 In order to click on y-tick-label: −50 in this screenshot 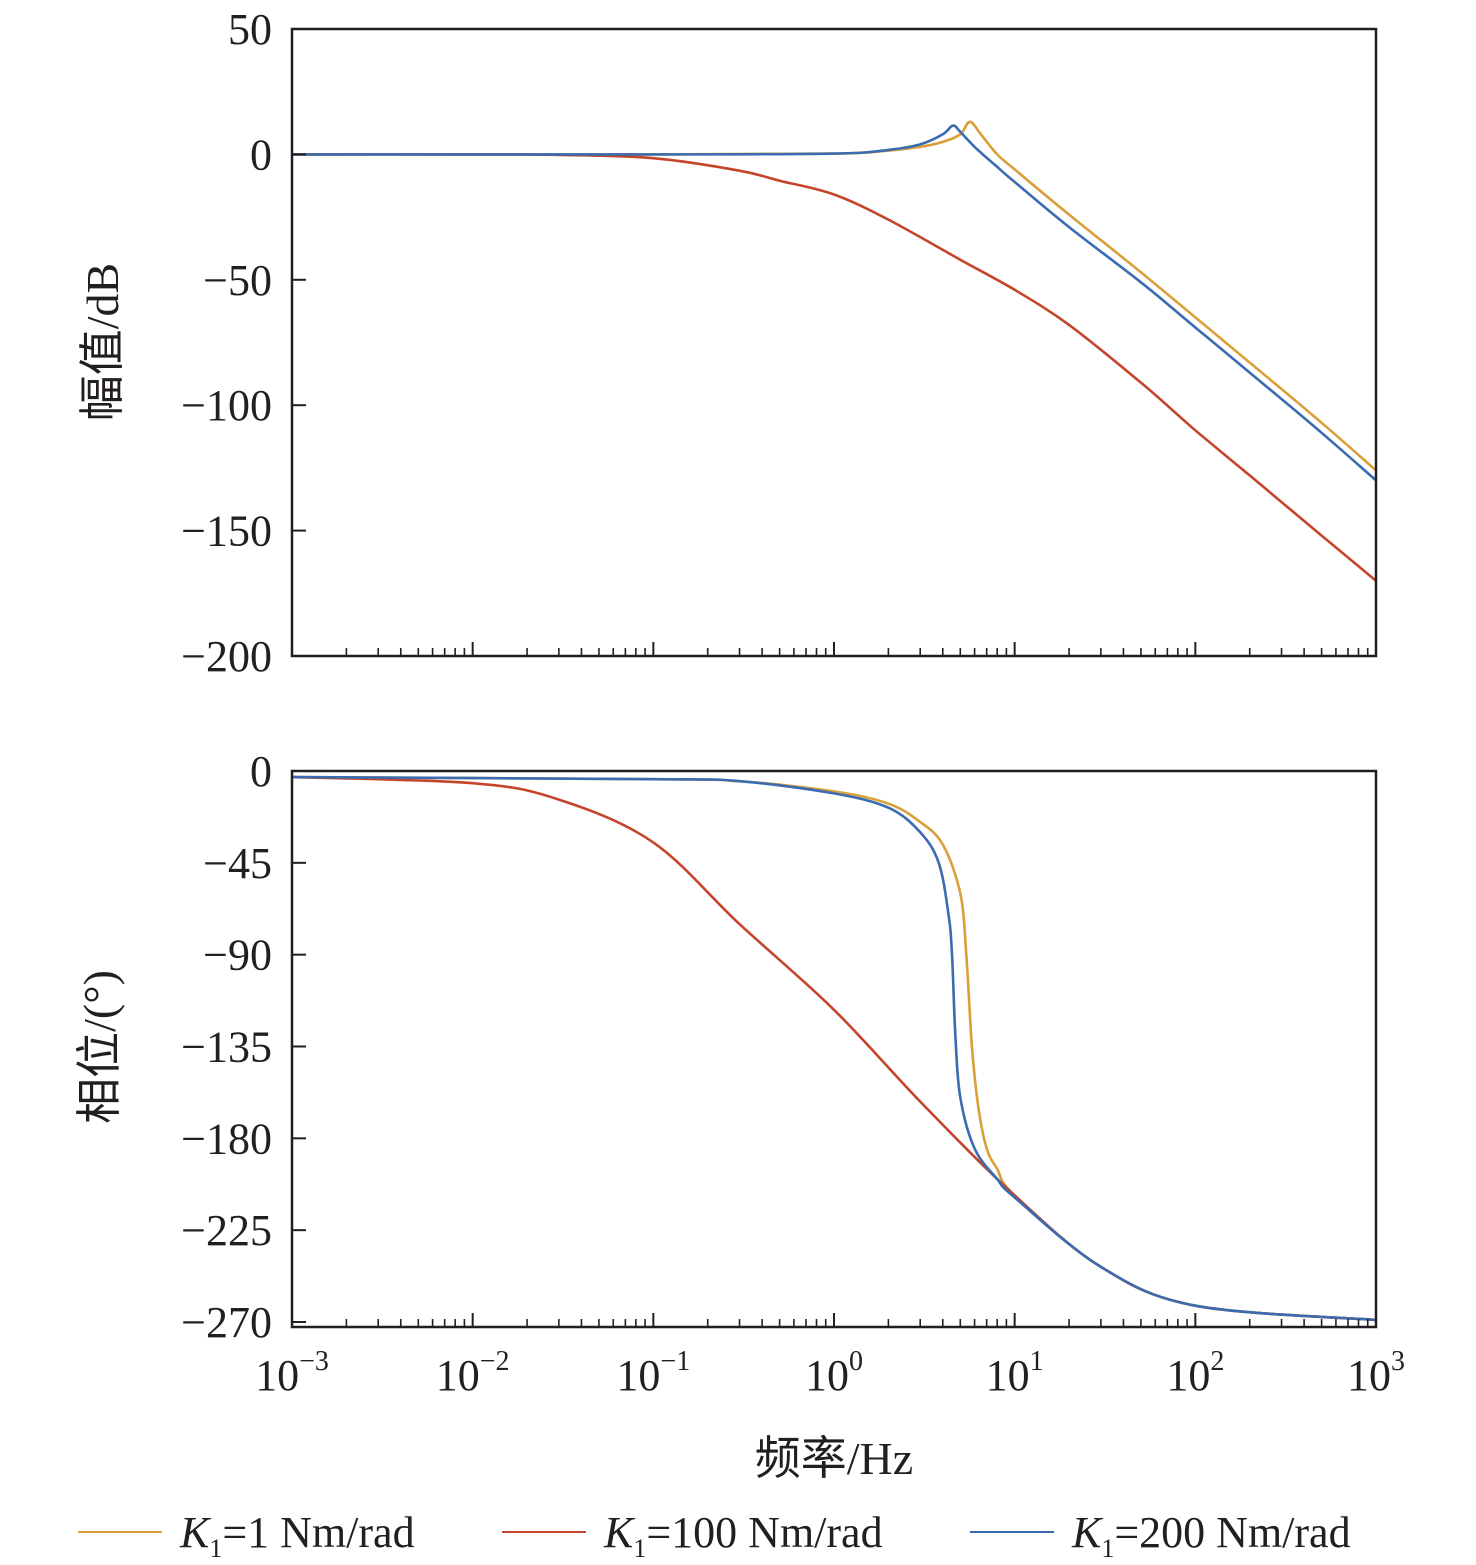, I will do `click(237, 280)`.